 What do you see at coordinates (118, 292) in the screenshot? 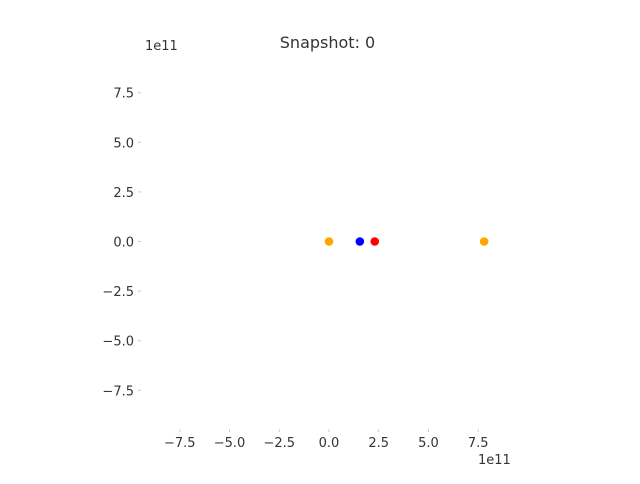
I see `y-tick-label: −2.5` at bounding box center [118, 292].